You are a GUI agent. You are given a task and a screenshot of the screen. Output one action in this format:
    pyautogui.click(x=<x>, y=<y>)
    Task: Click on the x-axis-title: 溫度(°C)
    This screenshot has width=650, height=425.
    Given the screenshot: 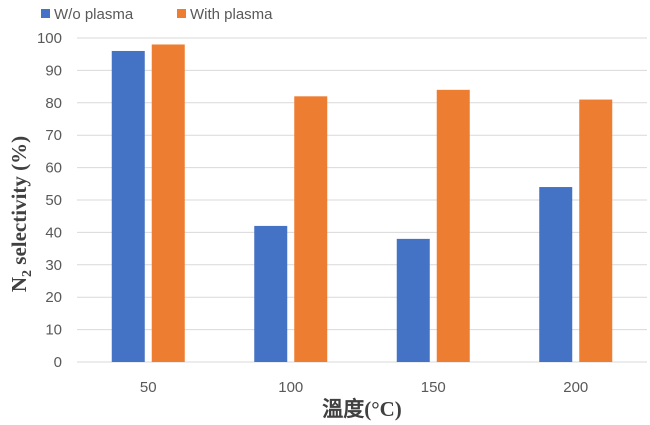 What is the action you would take?
    pyautogui.click(x=362, y=409)
    